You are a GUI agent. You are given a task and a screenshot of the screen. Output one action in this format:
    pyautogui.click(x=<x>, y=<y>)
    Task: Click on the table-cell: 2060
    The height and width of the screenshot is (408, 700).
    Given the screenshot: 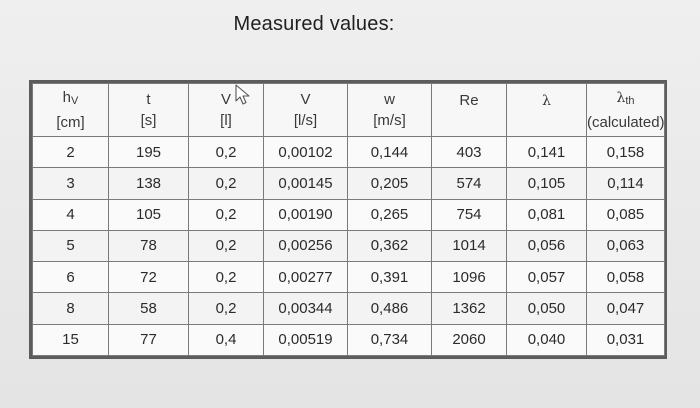 What is the action you would take?
    pyautogui.click(x=469, y=340)
    